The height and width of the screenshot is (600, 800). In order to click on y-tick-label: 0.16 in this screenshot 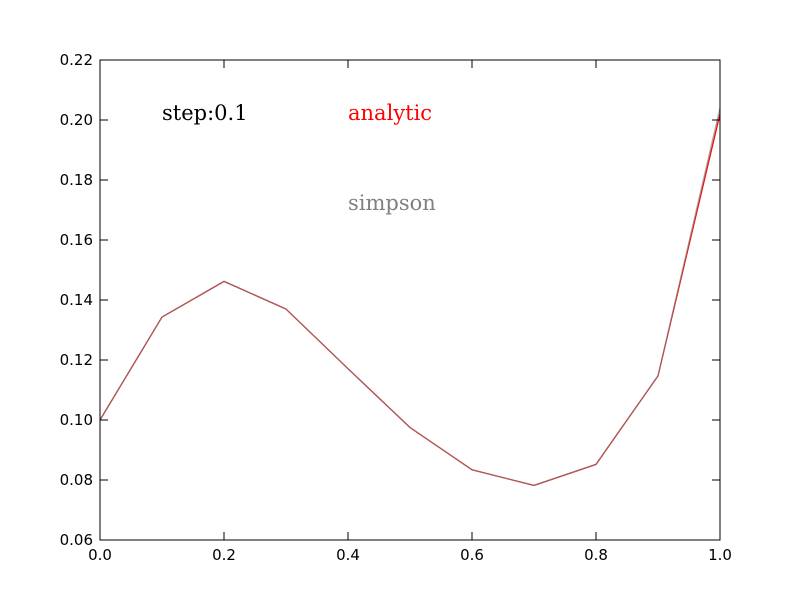, I will do `click(76, 240)`.